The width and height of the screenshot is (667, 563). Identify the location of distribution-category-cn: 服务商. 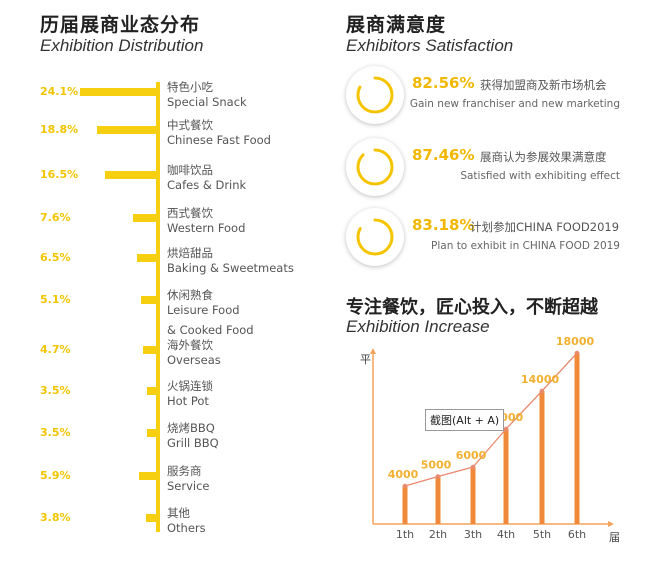
(184, 471).